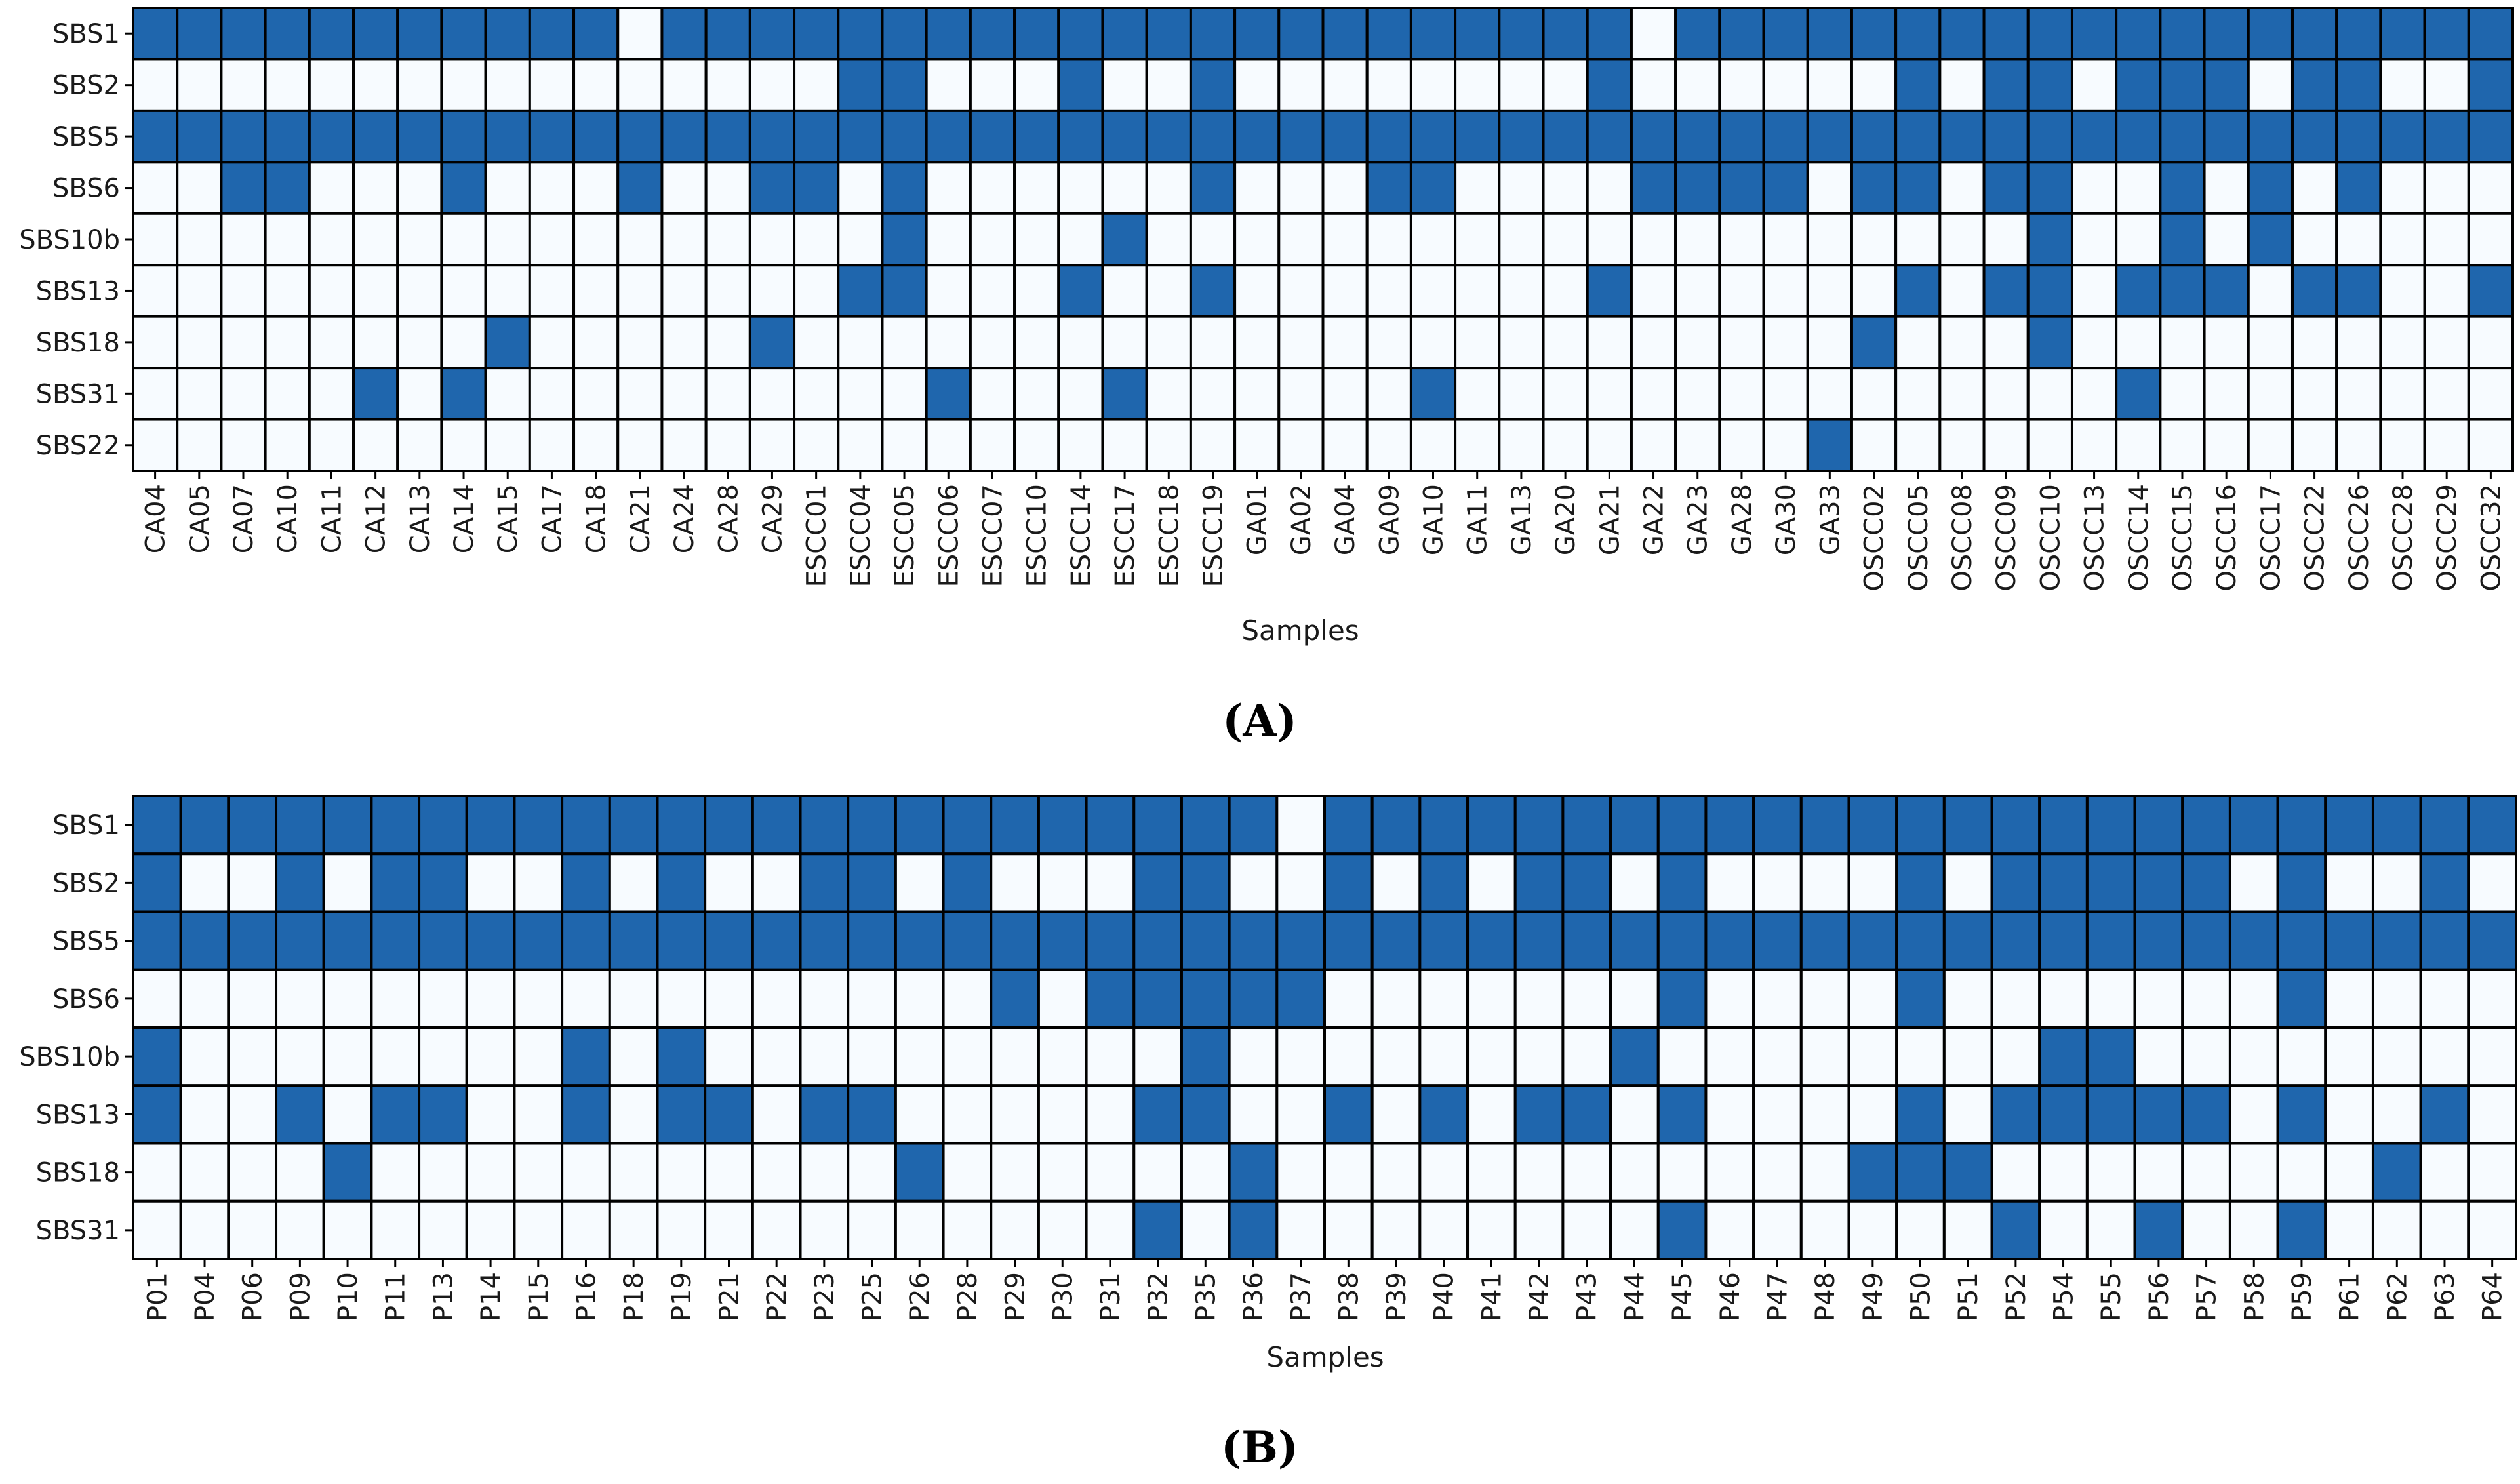 Image resolution: width=2520 pixels, height=1484 pixels. I want to click on heatmap-cell-b-SBS5-P15, so click(538, 940).